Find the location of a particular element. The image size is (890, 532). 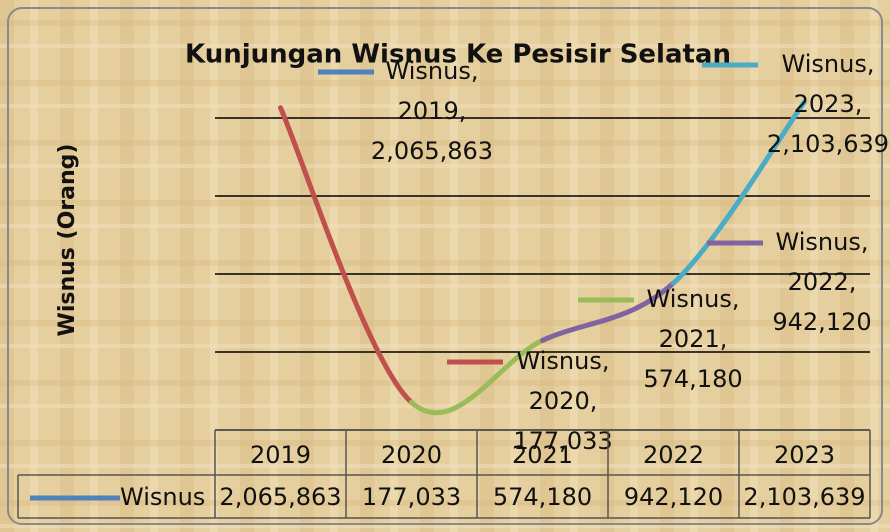

legend-label: Wisnus is located at coordinates (162, 497).